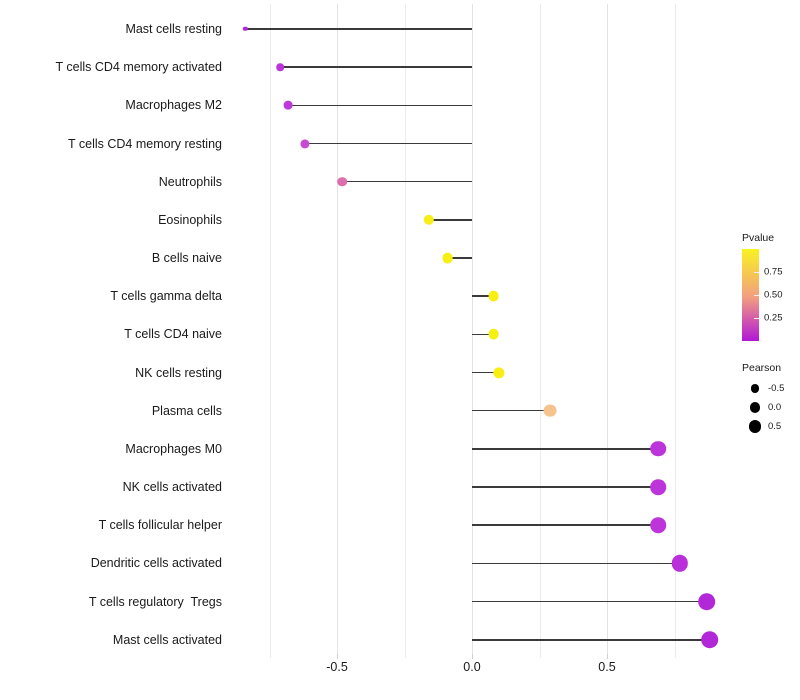  Describe the element at coordinates (160, 525) in the screenshot. I see `y-axis-tick-label: T cells follicular helper` at that location.